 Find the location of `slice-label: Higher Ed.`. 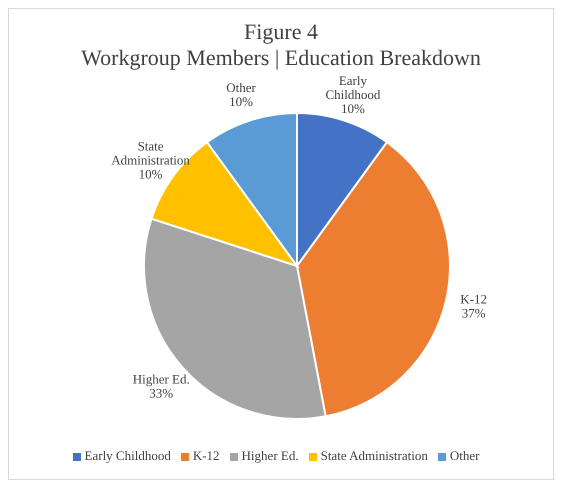

slice-label: Higher Ed. is located at coordinates (161, 378).